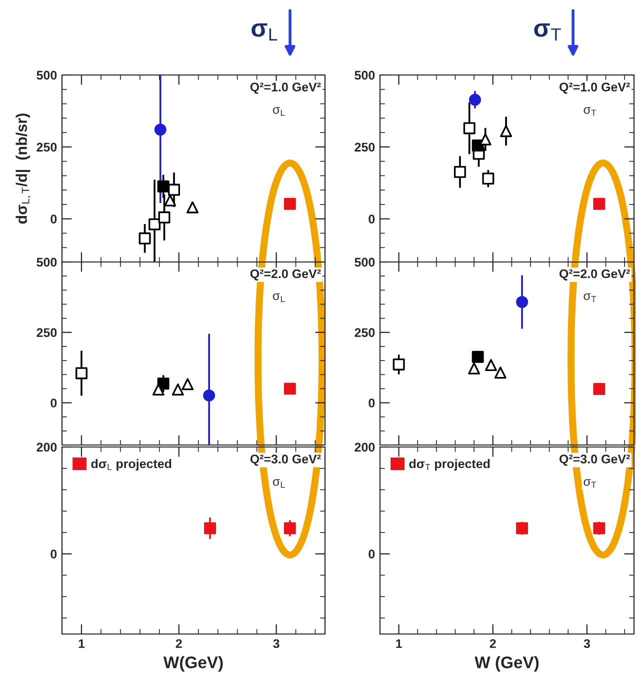 This screenshot has width=636, height=680. Describe the element at coordinates (265, 32) in the screenshot. I see `chart-title: σ$_{L}$` at that location.